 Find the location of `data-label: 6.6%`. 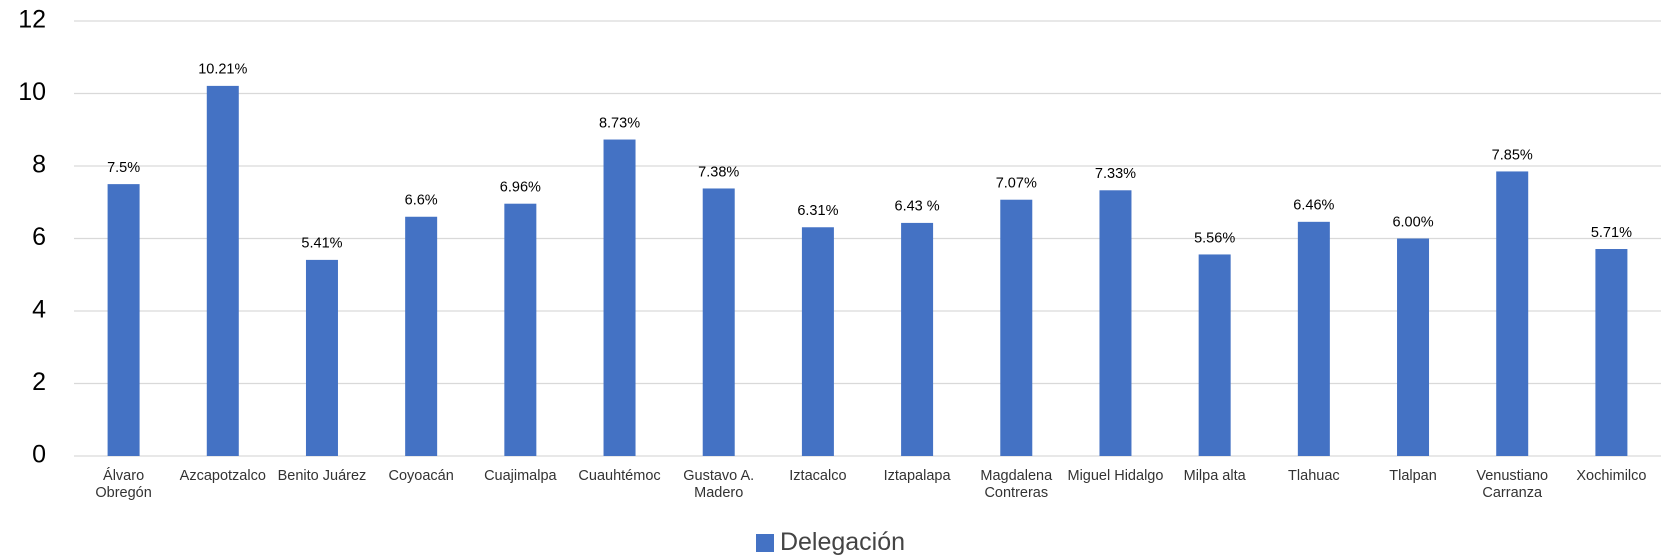

data-label: 6.6% is located at coordinates (421, 201).